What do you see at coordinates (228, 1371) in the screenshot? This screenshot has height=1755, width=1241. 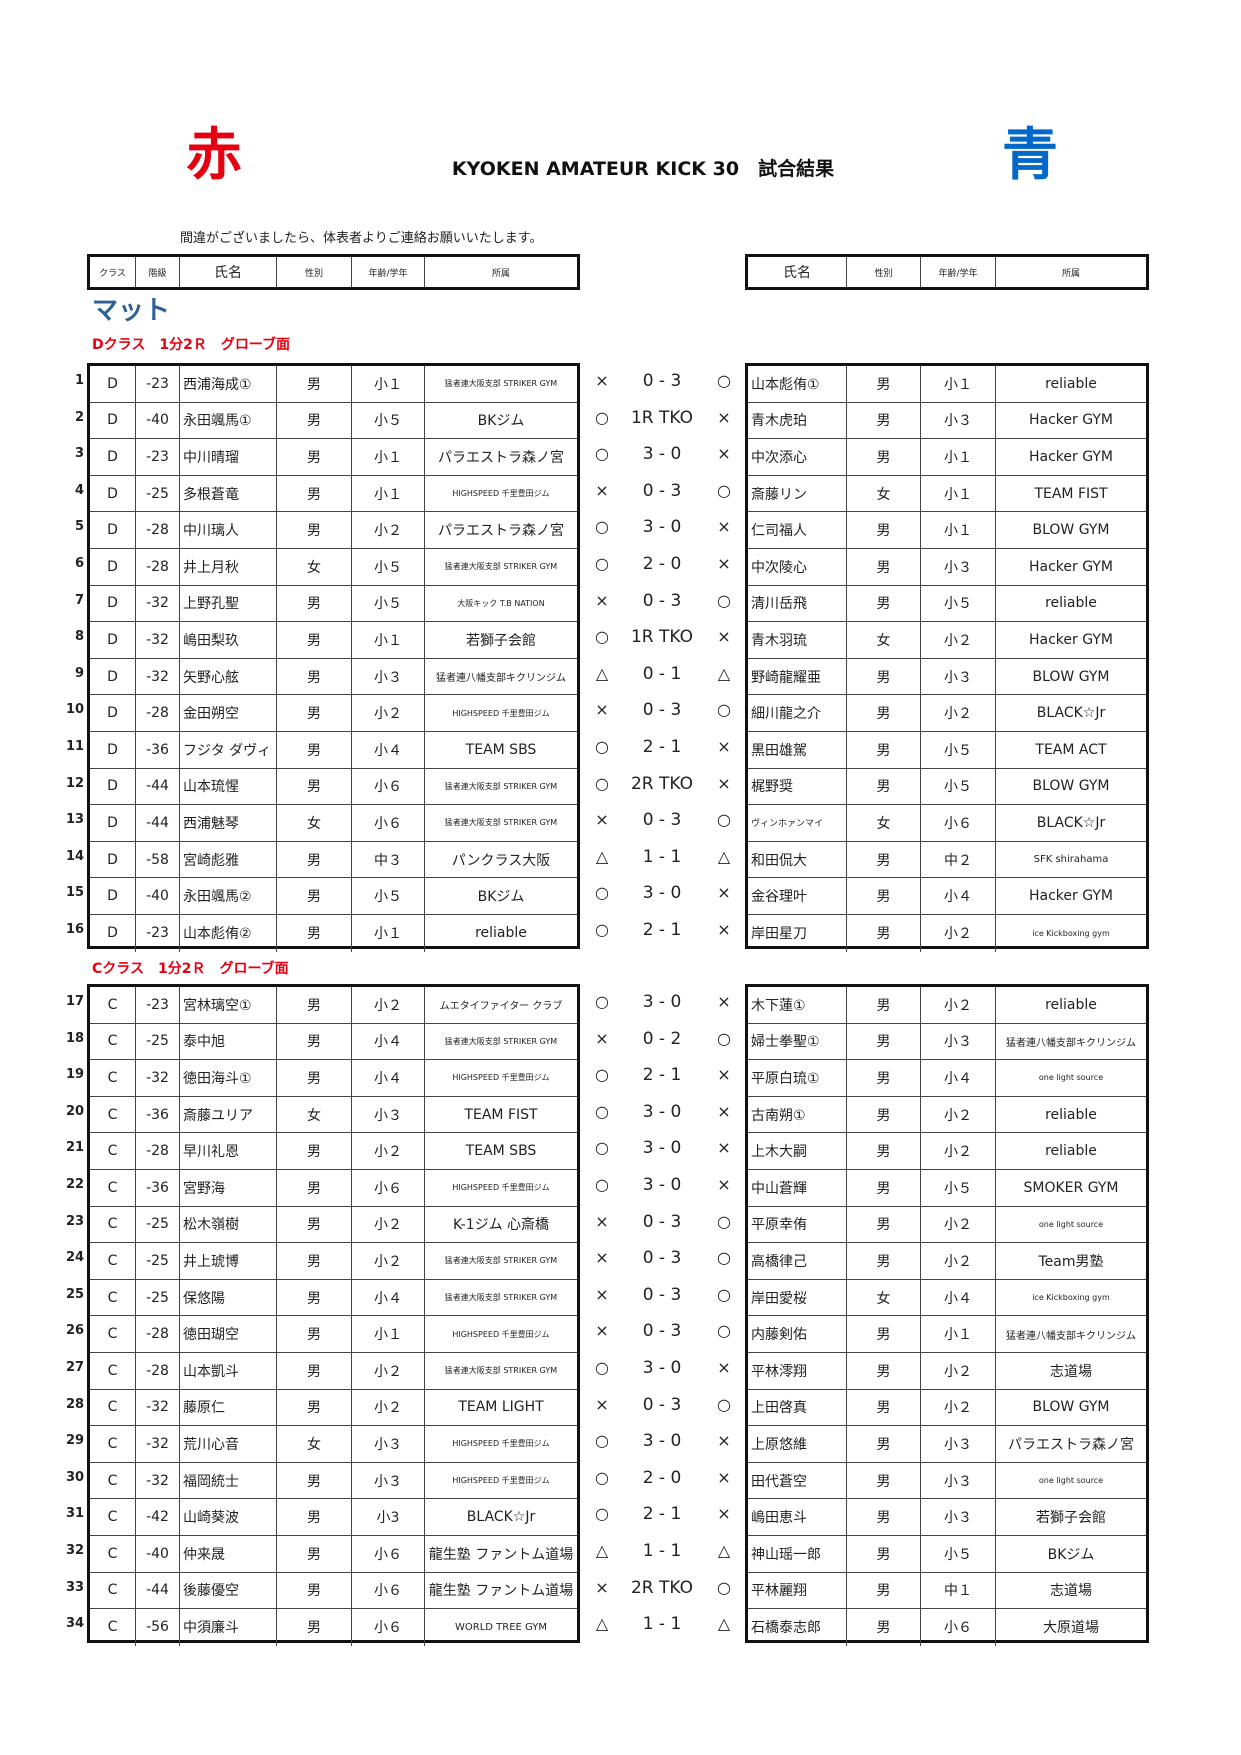 I see `fighter-name: 山本凱斗` at bounding box center [228, 1371].